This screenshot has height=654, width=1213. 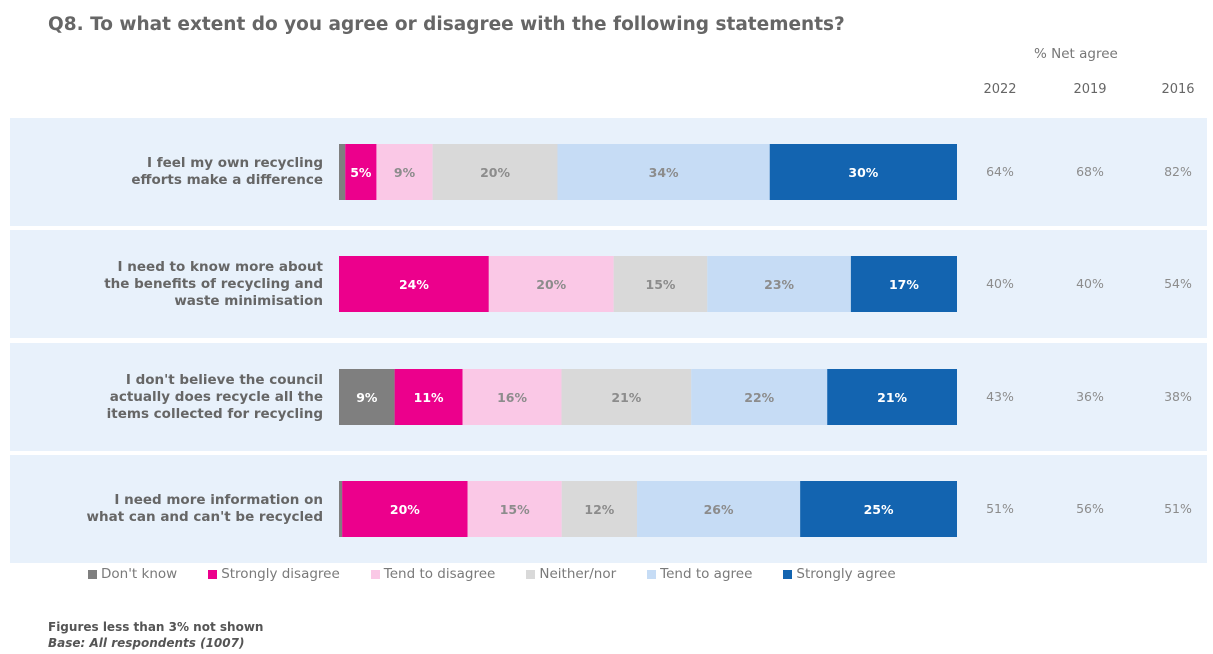 I want to click on data-label: 30%, so click(x=863, y=172).